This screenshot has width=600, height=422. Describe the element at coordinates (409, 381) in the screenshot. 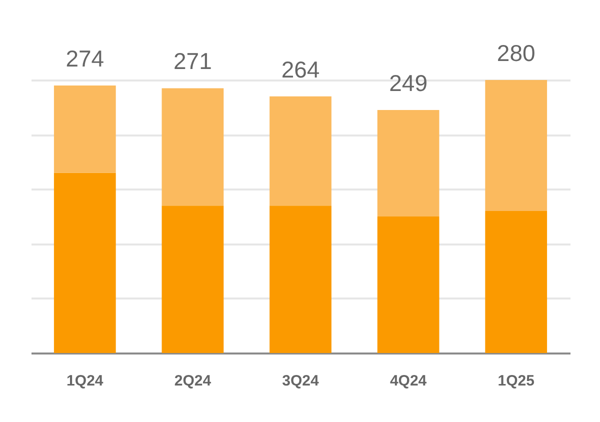

I see `x-tick-label: 4Q24` at that location.